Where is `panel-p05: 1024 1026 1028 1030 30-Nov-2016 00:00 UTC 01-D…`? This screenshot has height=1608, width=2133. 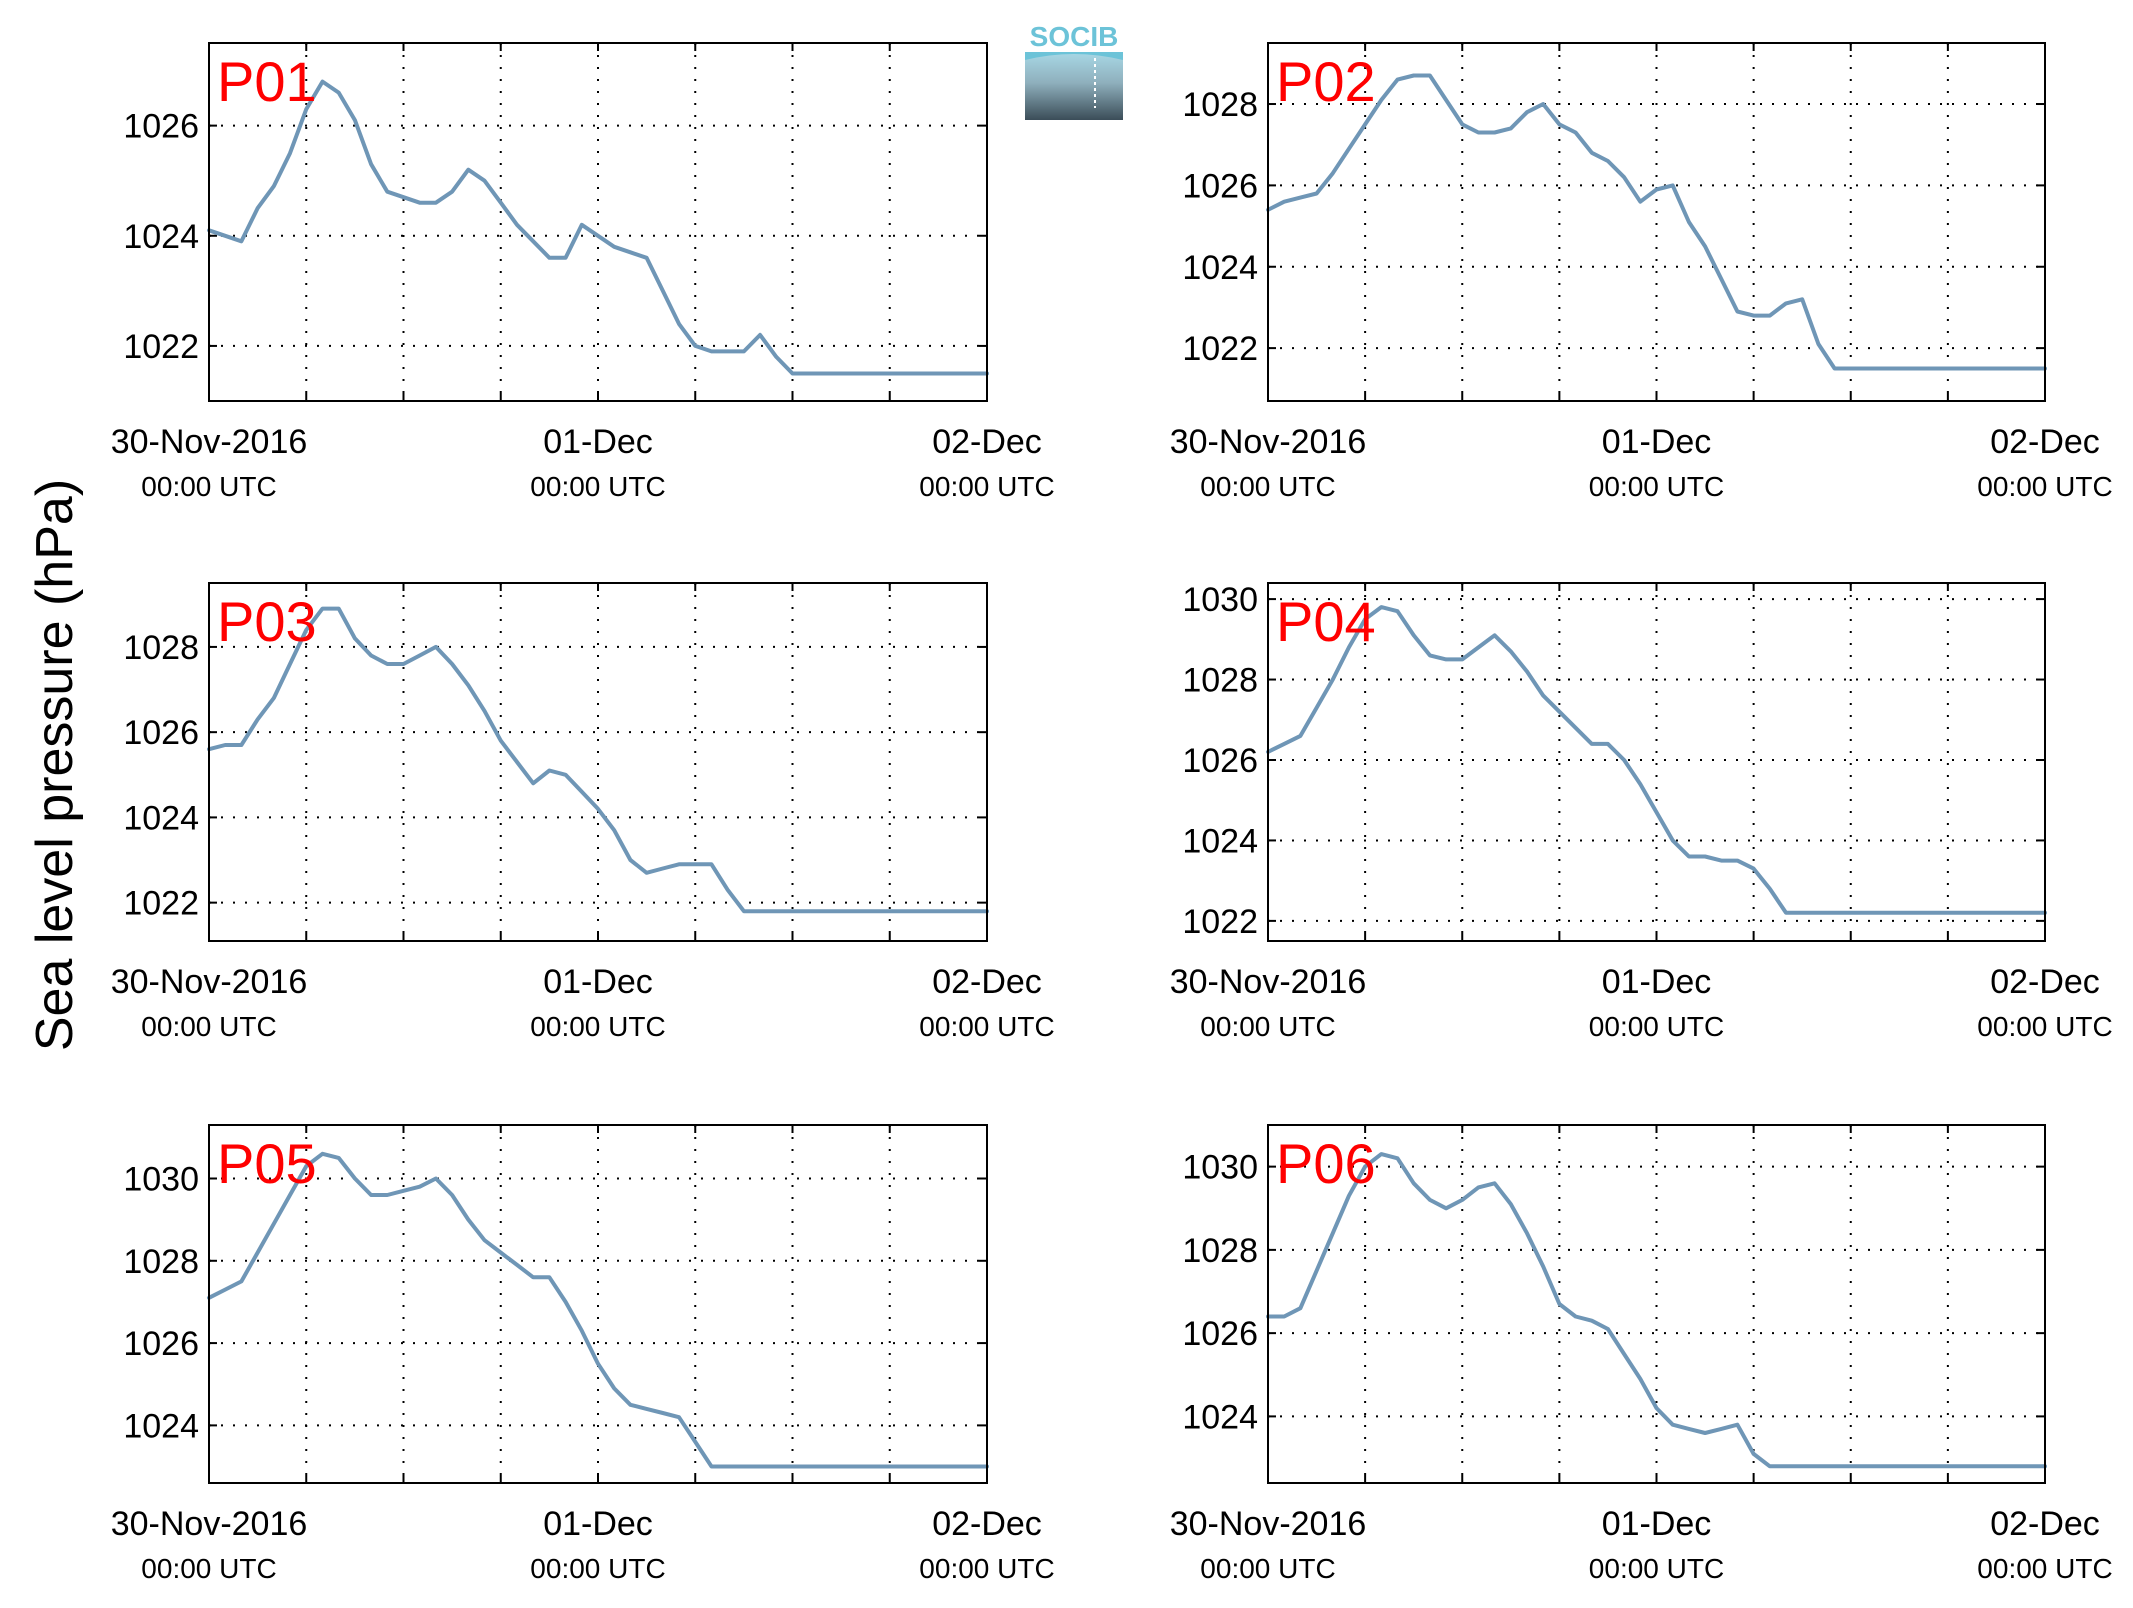
panel-p05: 1024 1026 1028 1030 30-Nov-2016 00:00 UTC 01-D… is located at coordinates (583, 1354).